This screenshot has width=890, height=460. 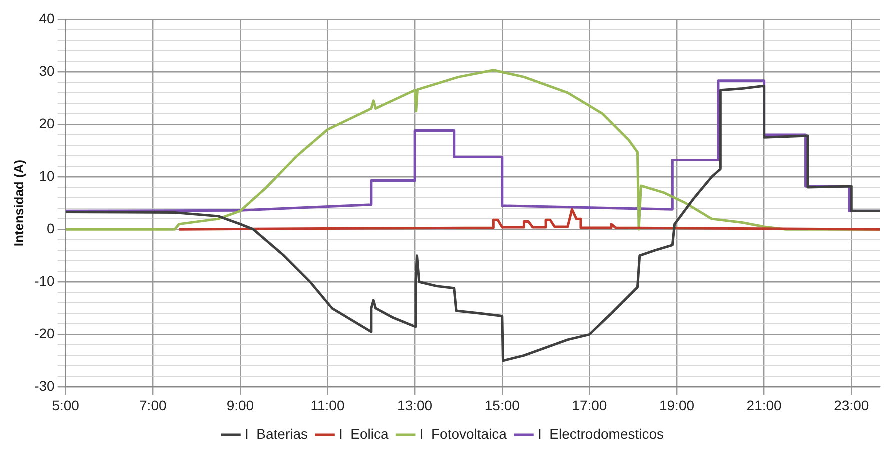 I want to click on x-tick-label: 7:00, so click(x=153, y=405).